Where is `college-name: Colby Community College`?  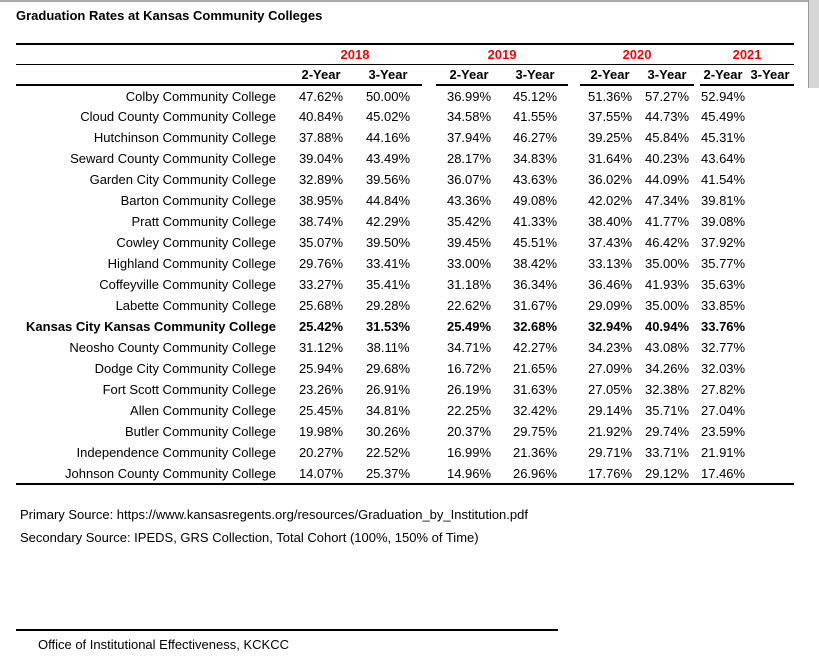
college-name: Colby Community College is located at coordinates (200, 96).